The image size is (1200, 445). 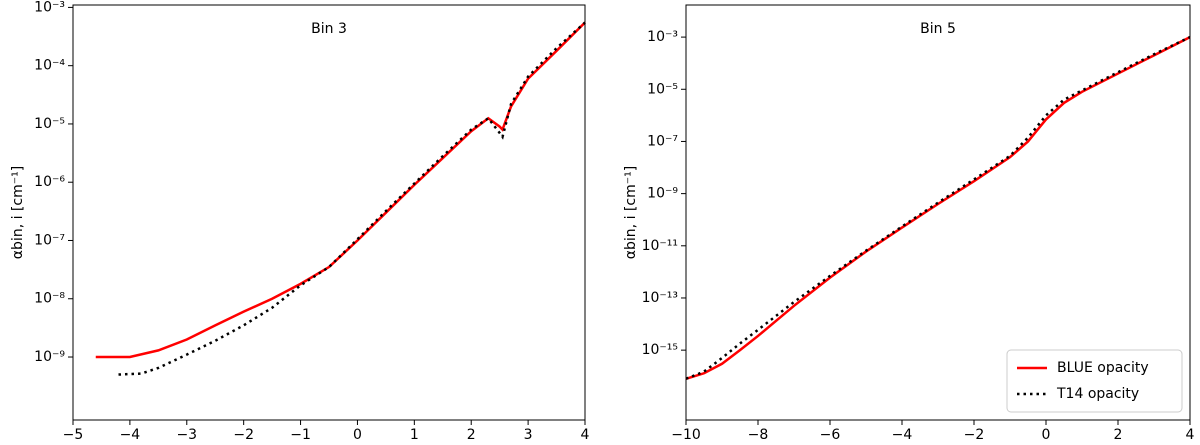 I want to click on y-tick-label: 10⁻¹¹, so click(x=660, y=246).